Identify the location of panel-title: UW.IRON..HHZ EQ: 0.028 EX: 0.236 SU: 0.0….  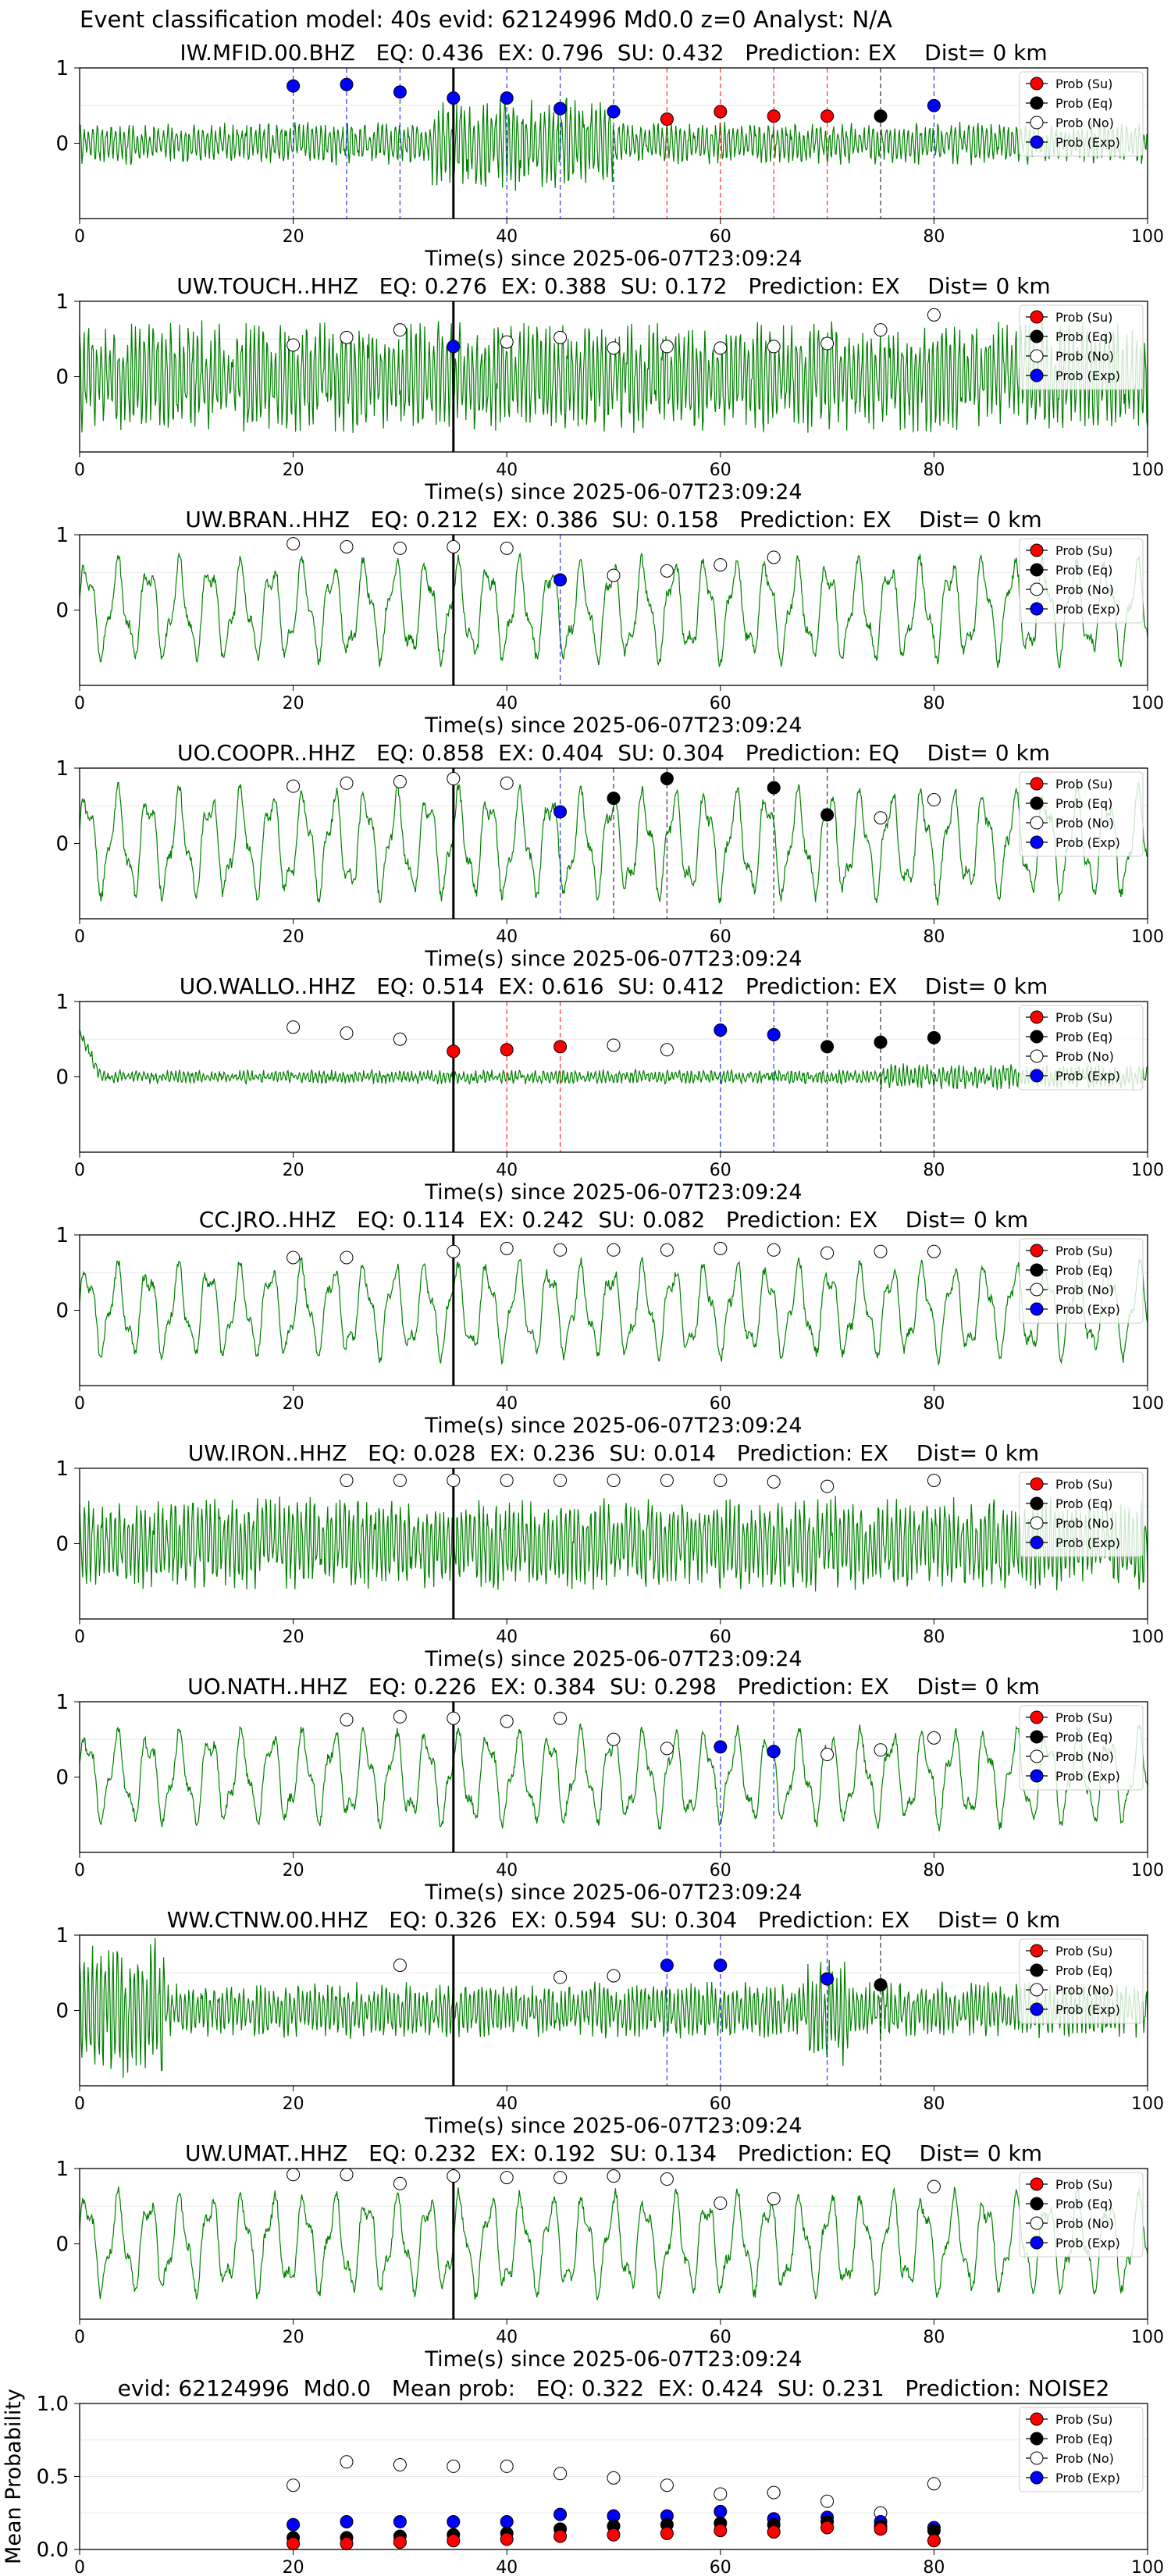
(613, 1453).